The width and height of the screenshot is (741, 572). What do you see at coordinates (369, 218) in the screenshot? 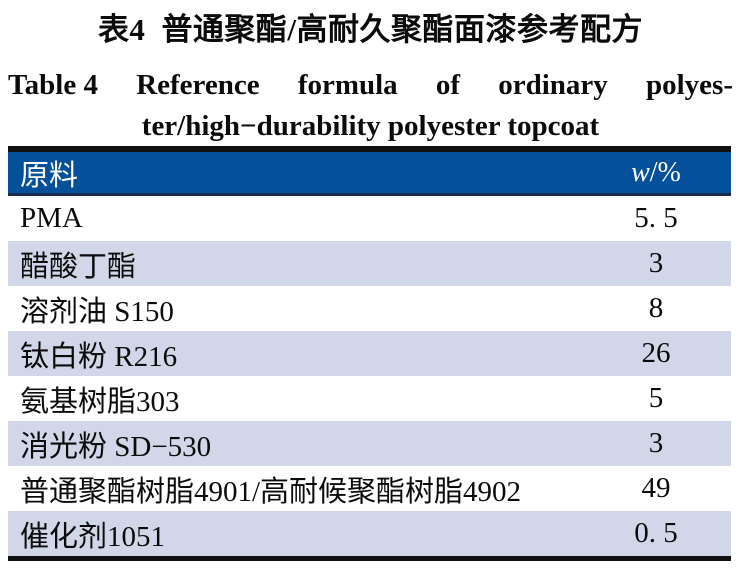
I see `table-row: PMA 5. 5` at bounding box center [369, 218].